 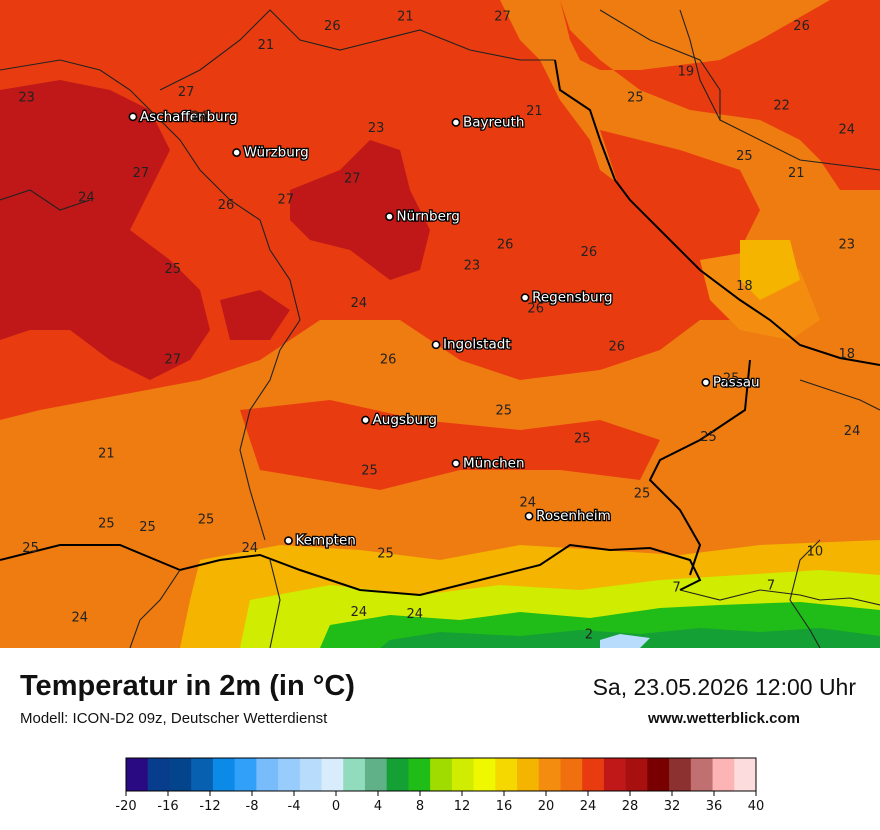 What do you see at coordinates (405, 420) in the screenshot?
I see `city-label: Augsburg` at bounding box center [405, 420].